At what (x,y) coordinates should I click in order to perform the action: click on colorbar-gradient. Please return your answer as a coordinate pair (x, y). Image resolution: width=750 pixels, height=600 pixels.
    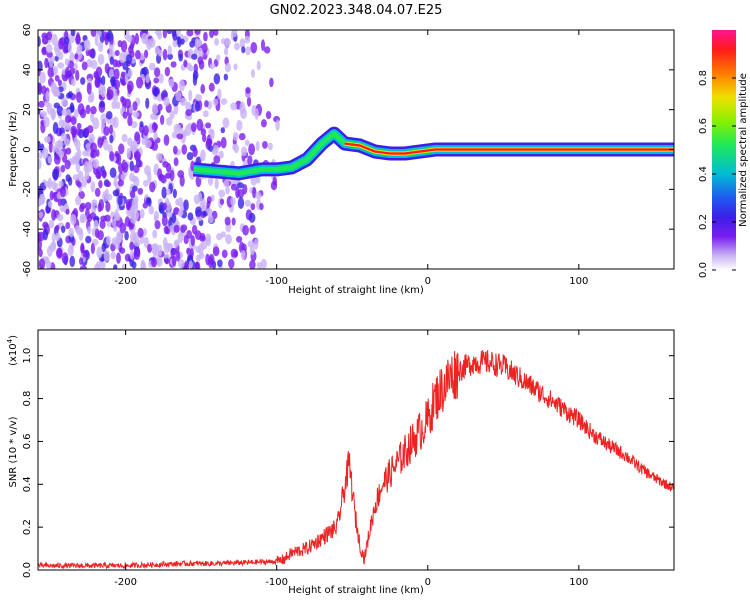
    Looking at the image, I should click on (724, 150).